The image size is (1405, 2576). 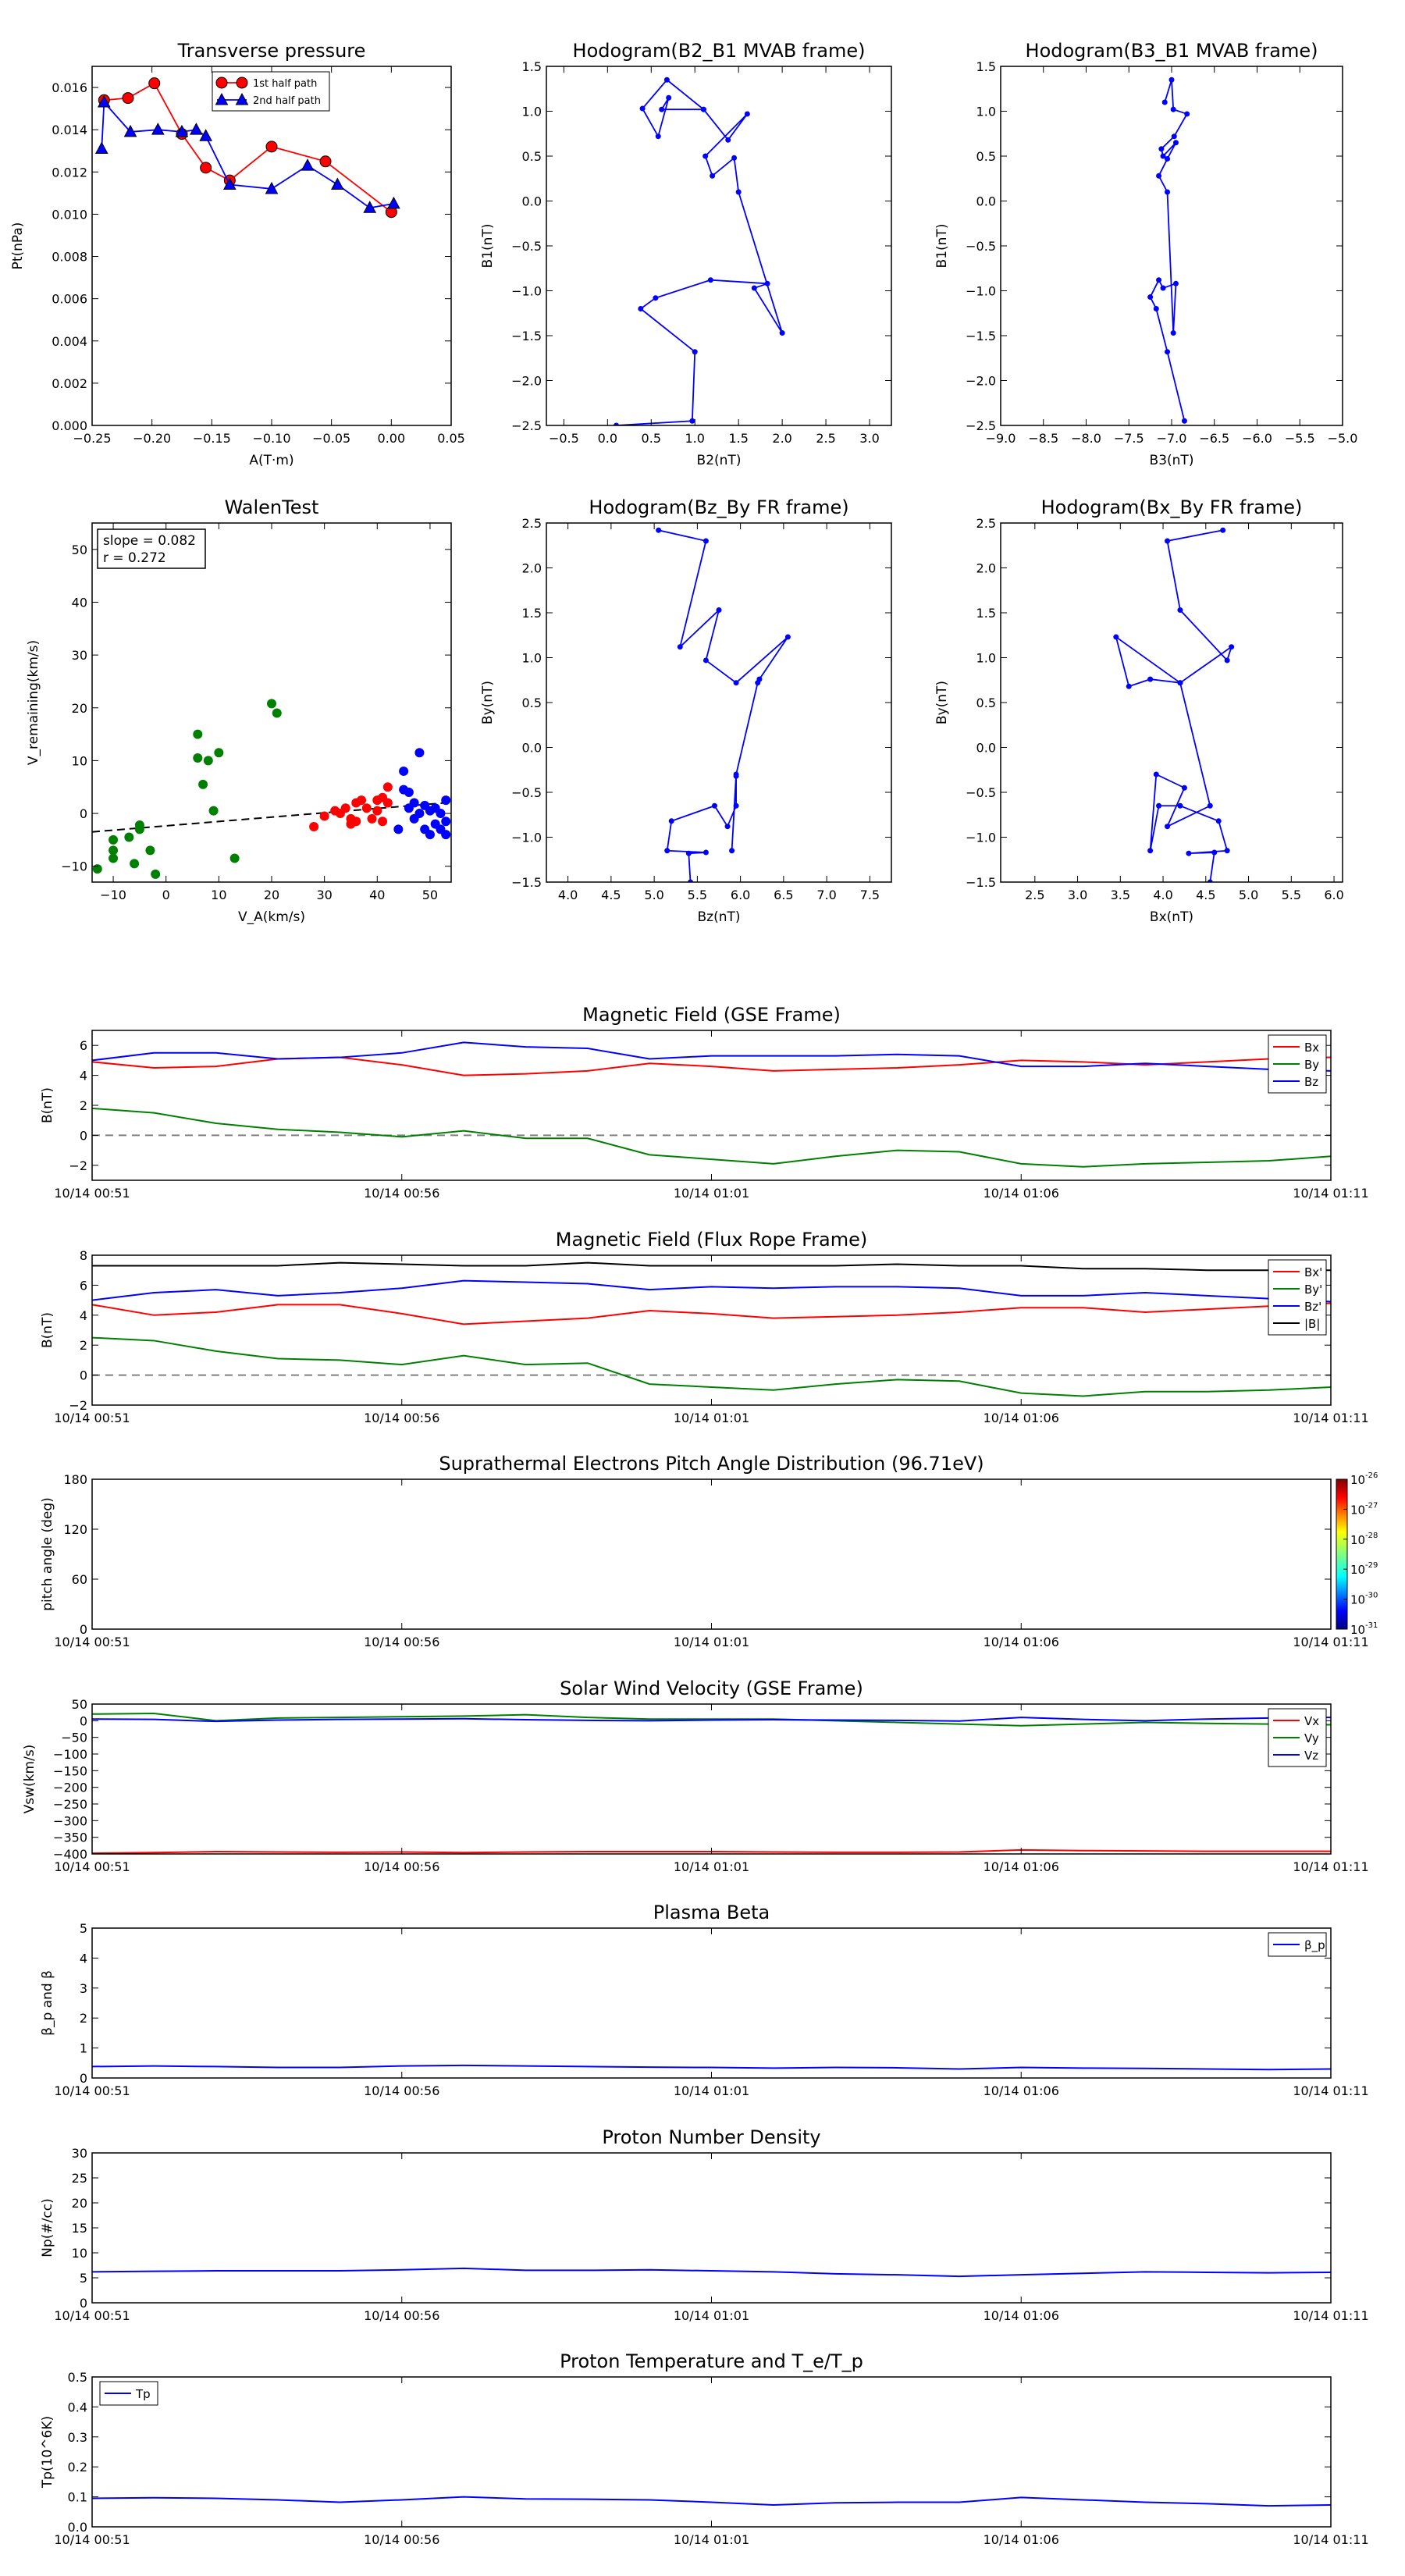 I want to click on hodo_b2b1-xtick-label: 0.5, so click(x=651, y=439).